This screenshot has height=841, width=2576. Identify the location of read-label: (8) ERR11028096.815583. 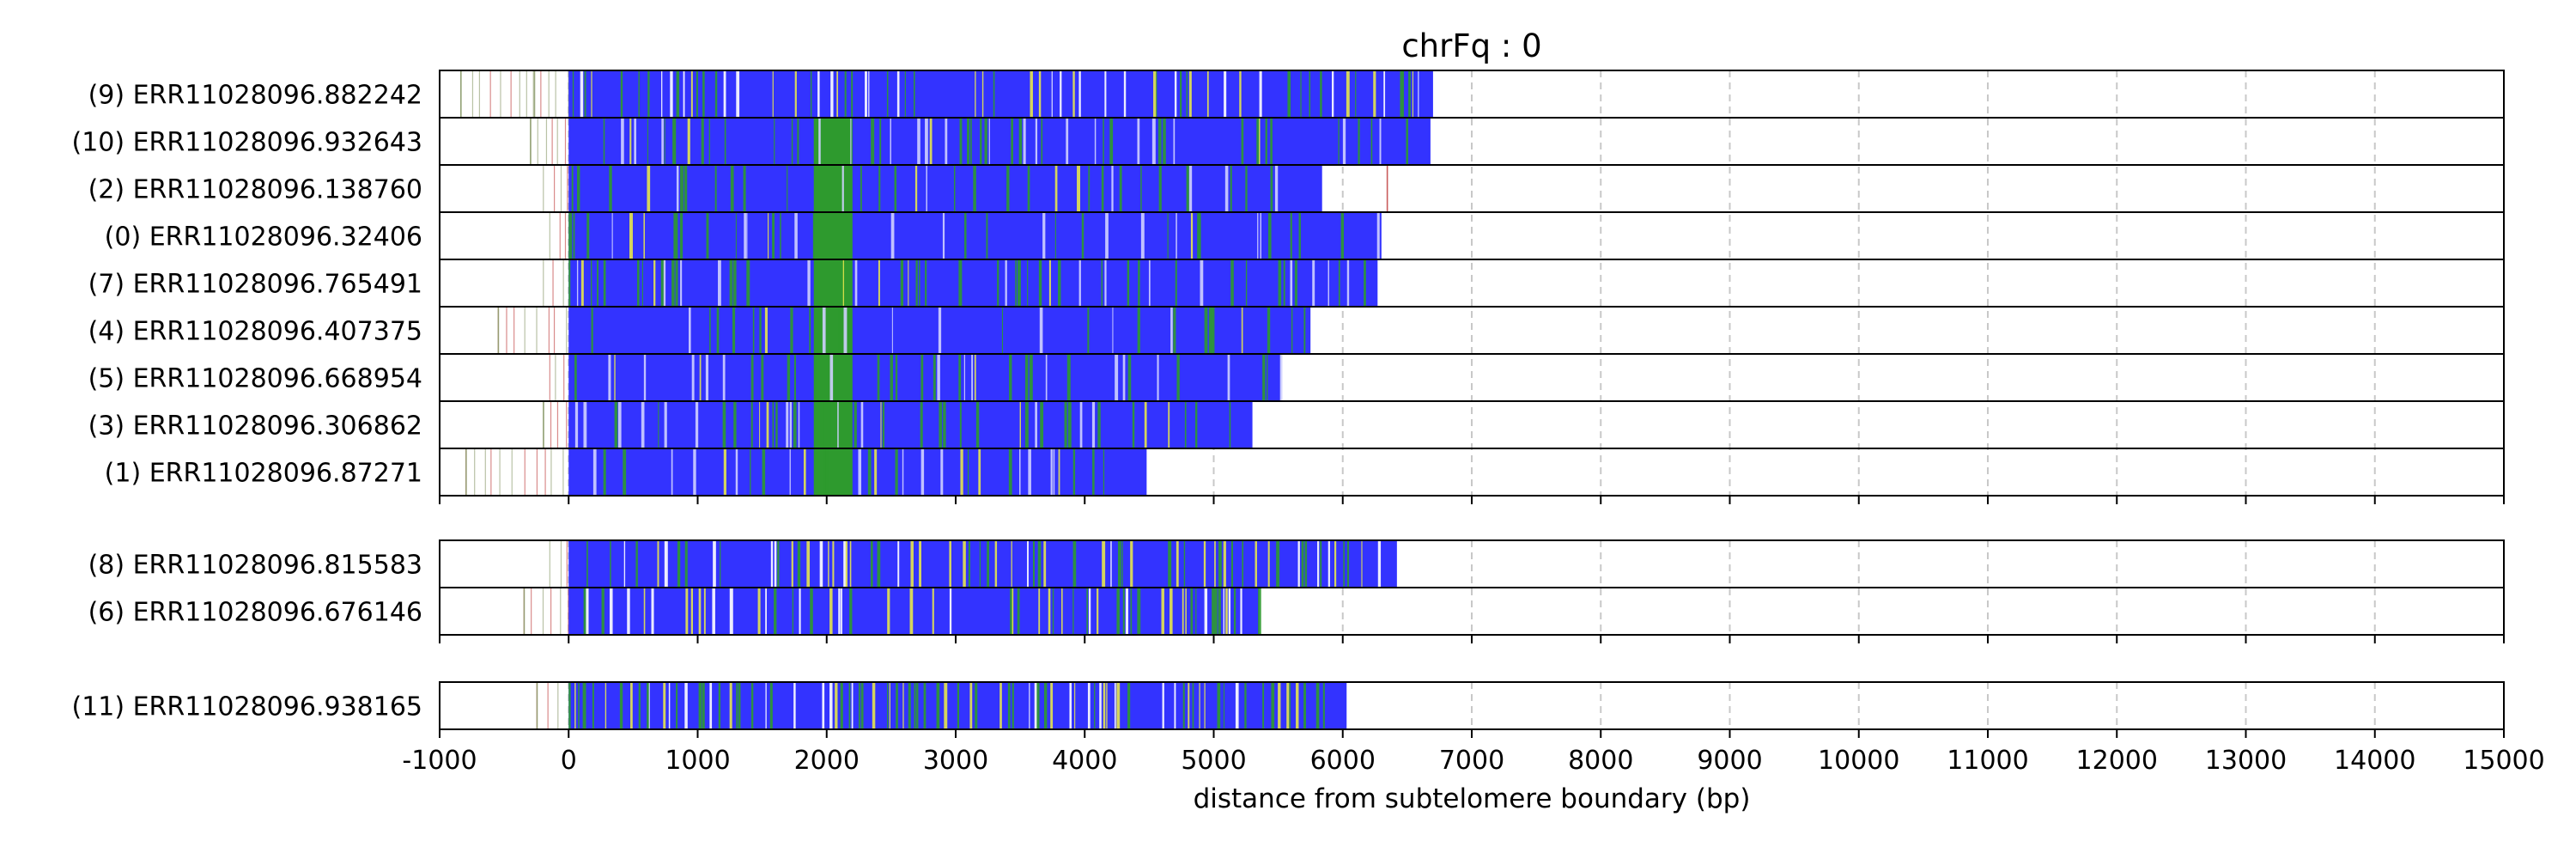
(255, 566).